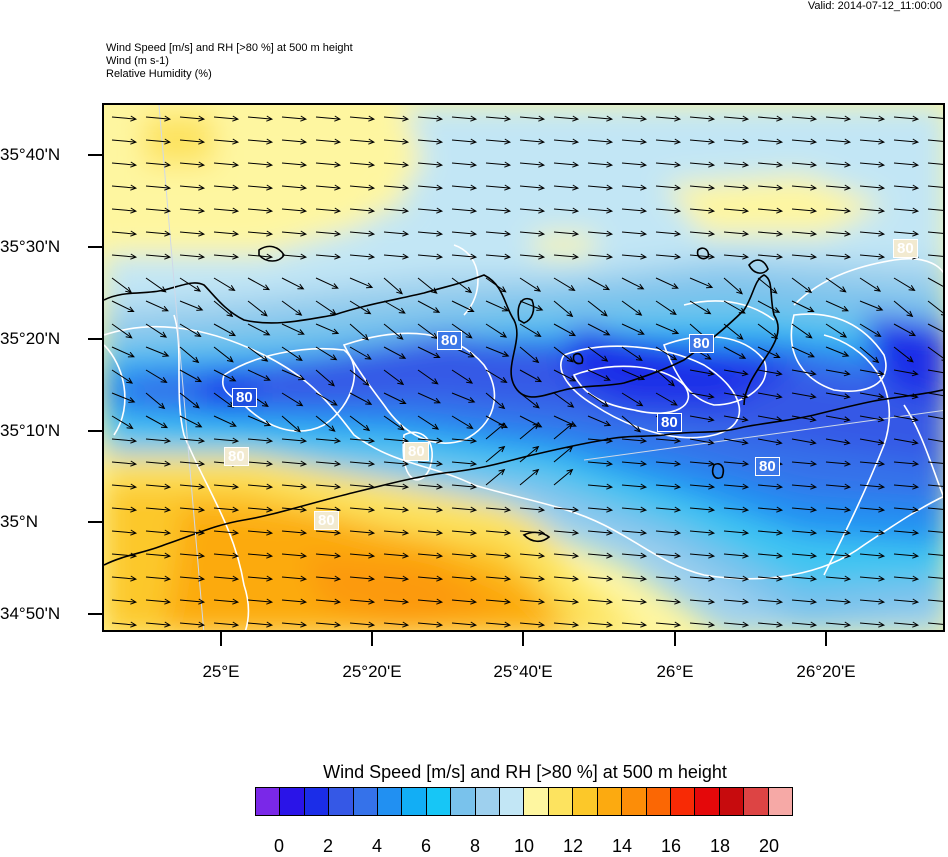 The image size is (948, 857). I want to click on lat-label-35-10: 35°10'N, so click(30, 430).